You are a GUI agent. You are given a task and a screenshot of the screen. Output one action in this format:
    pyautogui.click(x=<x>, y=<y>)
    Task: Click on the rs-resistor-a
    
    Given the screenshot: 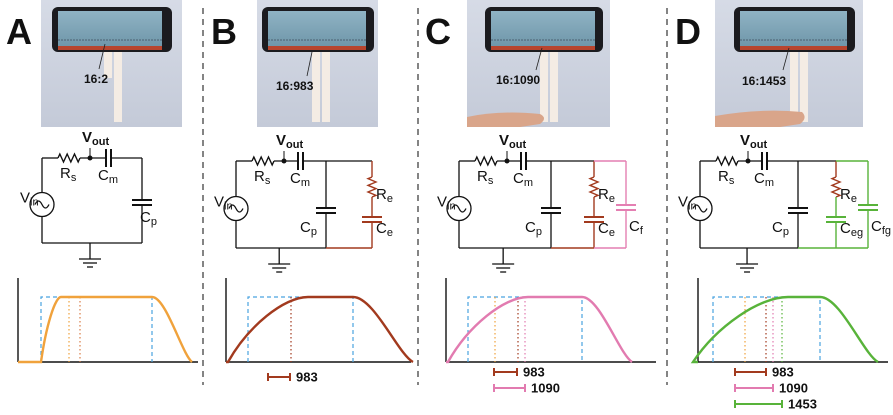 What is the action you would take?
    pyautogui.click(x=69, y=158)
    